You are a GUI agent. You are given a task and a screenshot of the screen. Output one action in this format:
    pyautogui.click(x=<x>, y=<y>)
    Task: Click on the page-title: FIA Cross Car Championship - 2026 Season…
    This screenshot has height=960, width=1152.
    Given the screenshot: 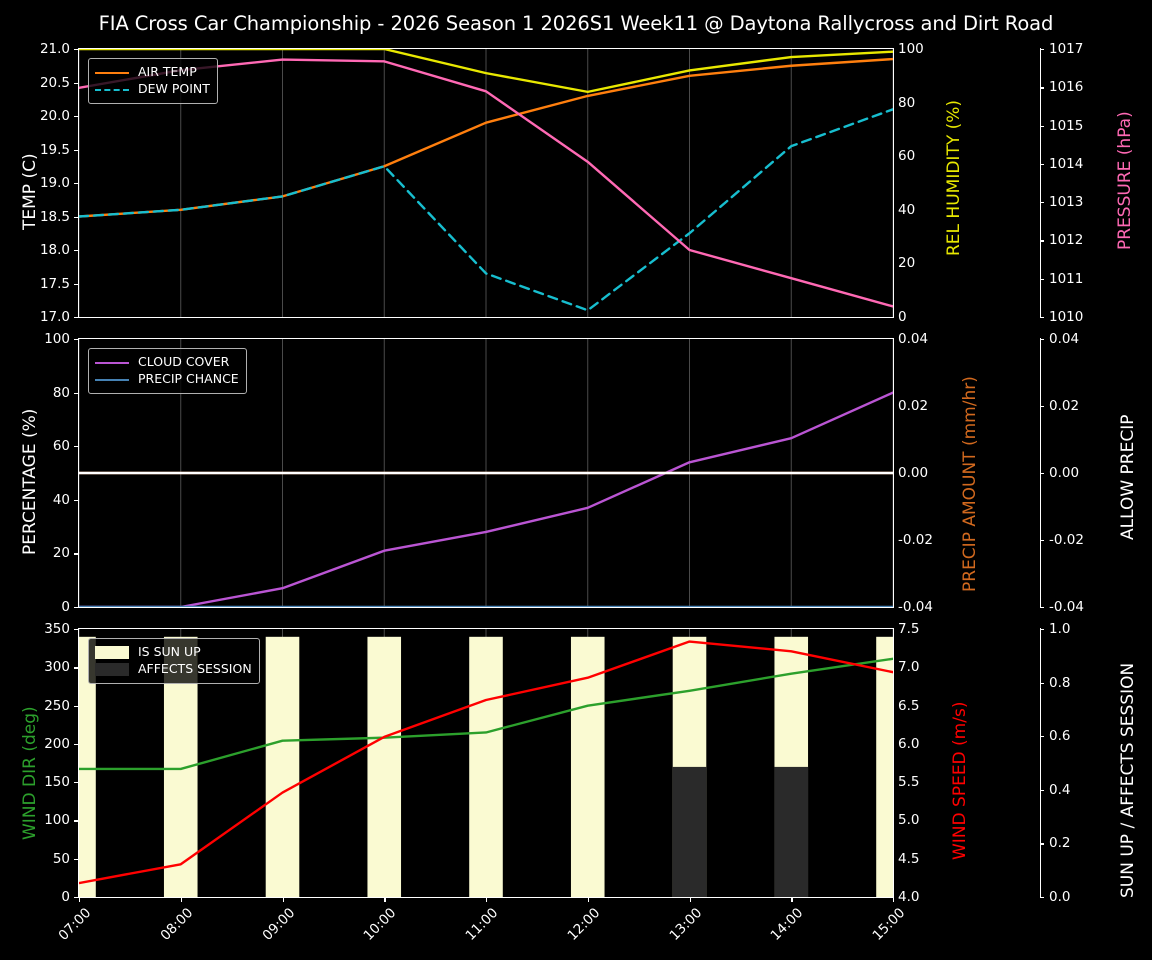 What is the action you would take?
    pyautogui.click(x=576, y=23)
    